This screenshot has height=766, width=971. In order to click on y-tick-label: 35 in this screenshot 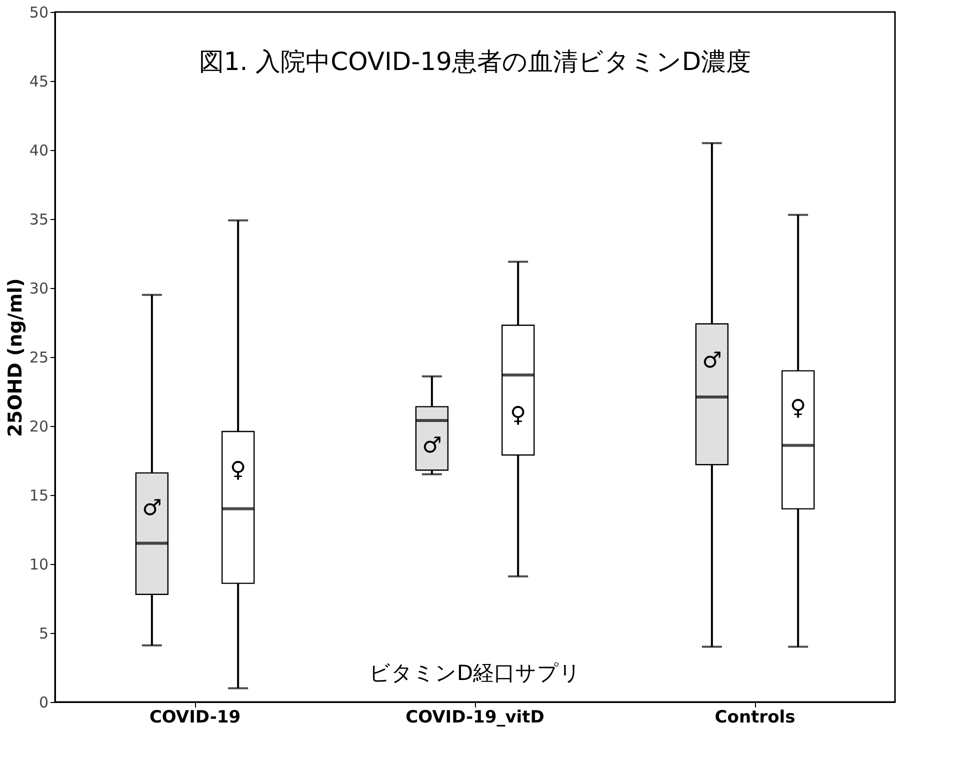, I will do `click(38, 219)`.